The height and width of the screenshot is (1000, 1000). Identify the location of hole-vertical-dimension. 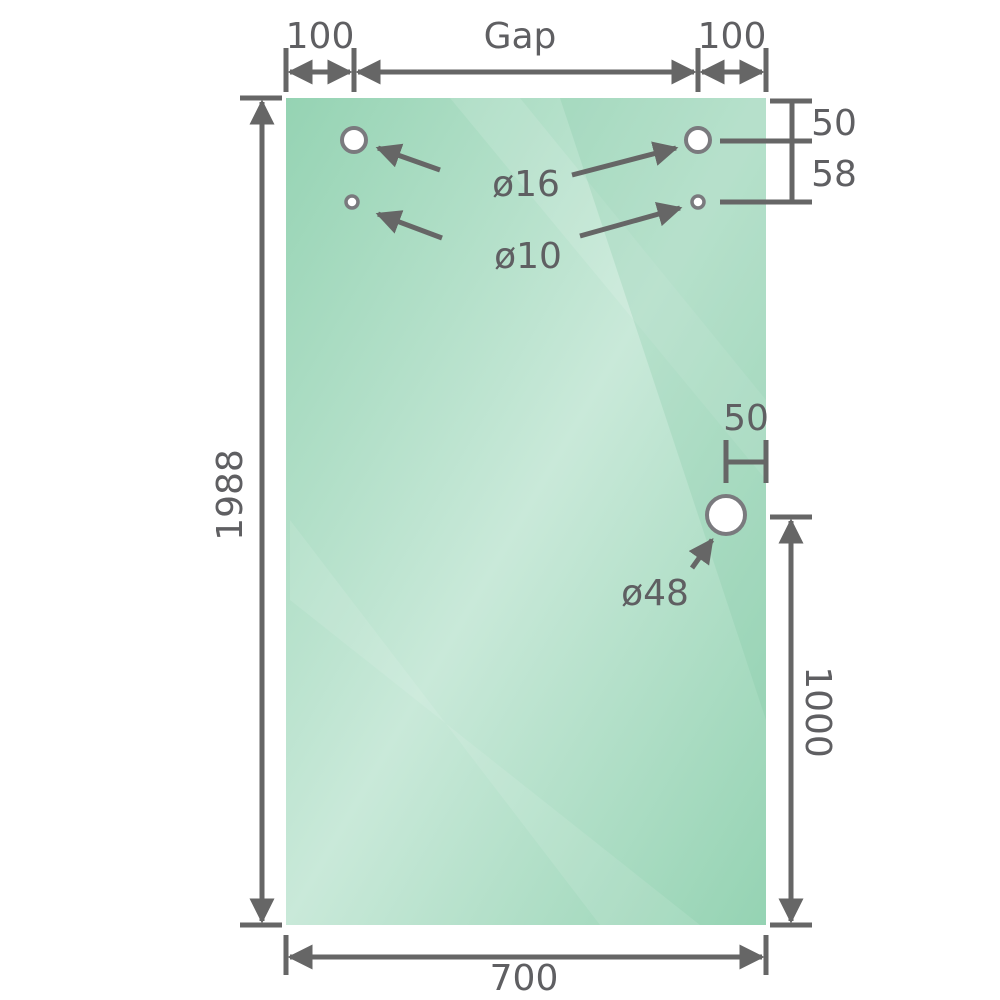
(766, 151).